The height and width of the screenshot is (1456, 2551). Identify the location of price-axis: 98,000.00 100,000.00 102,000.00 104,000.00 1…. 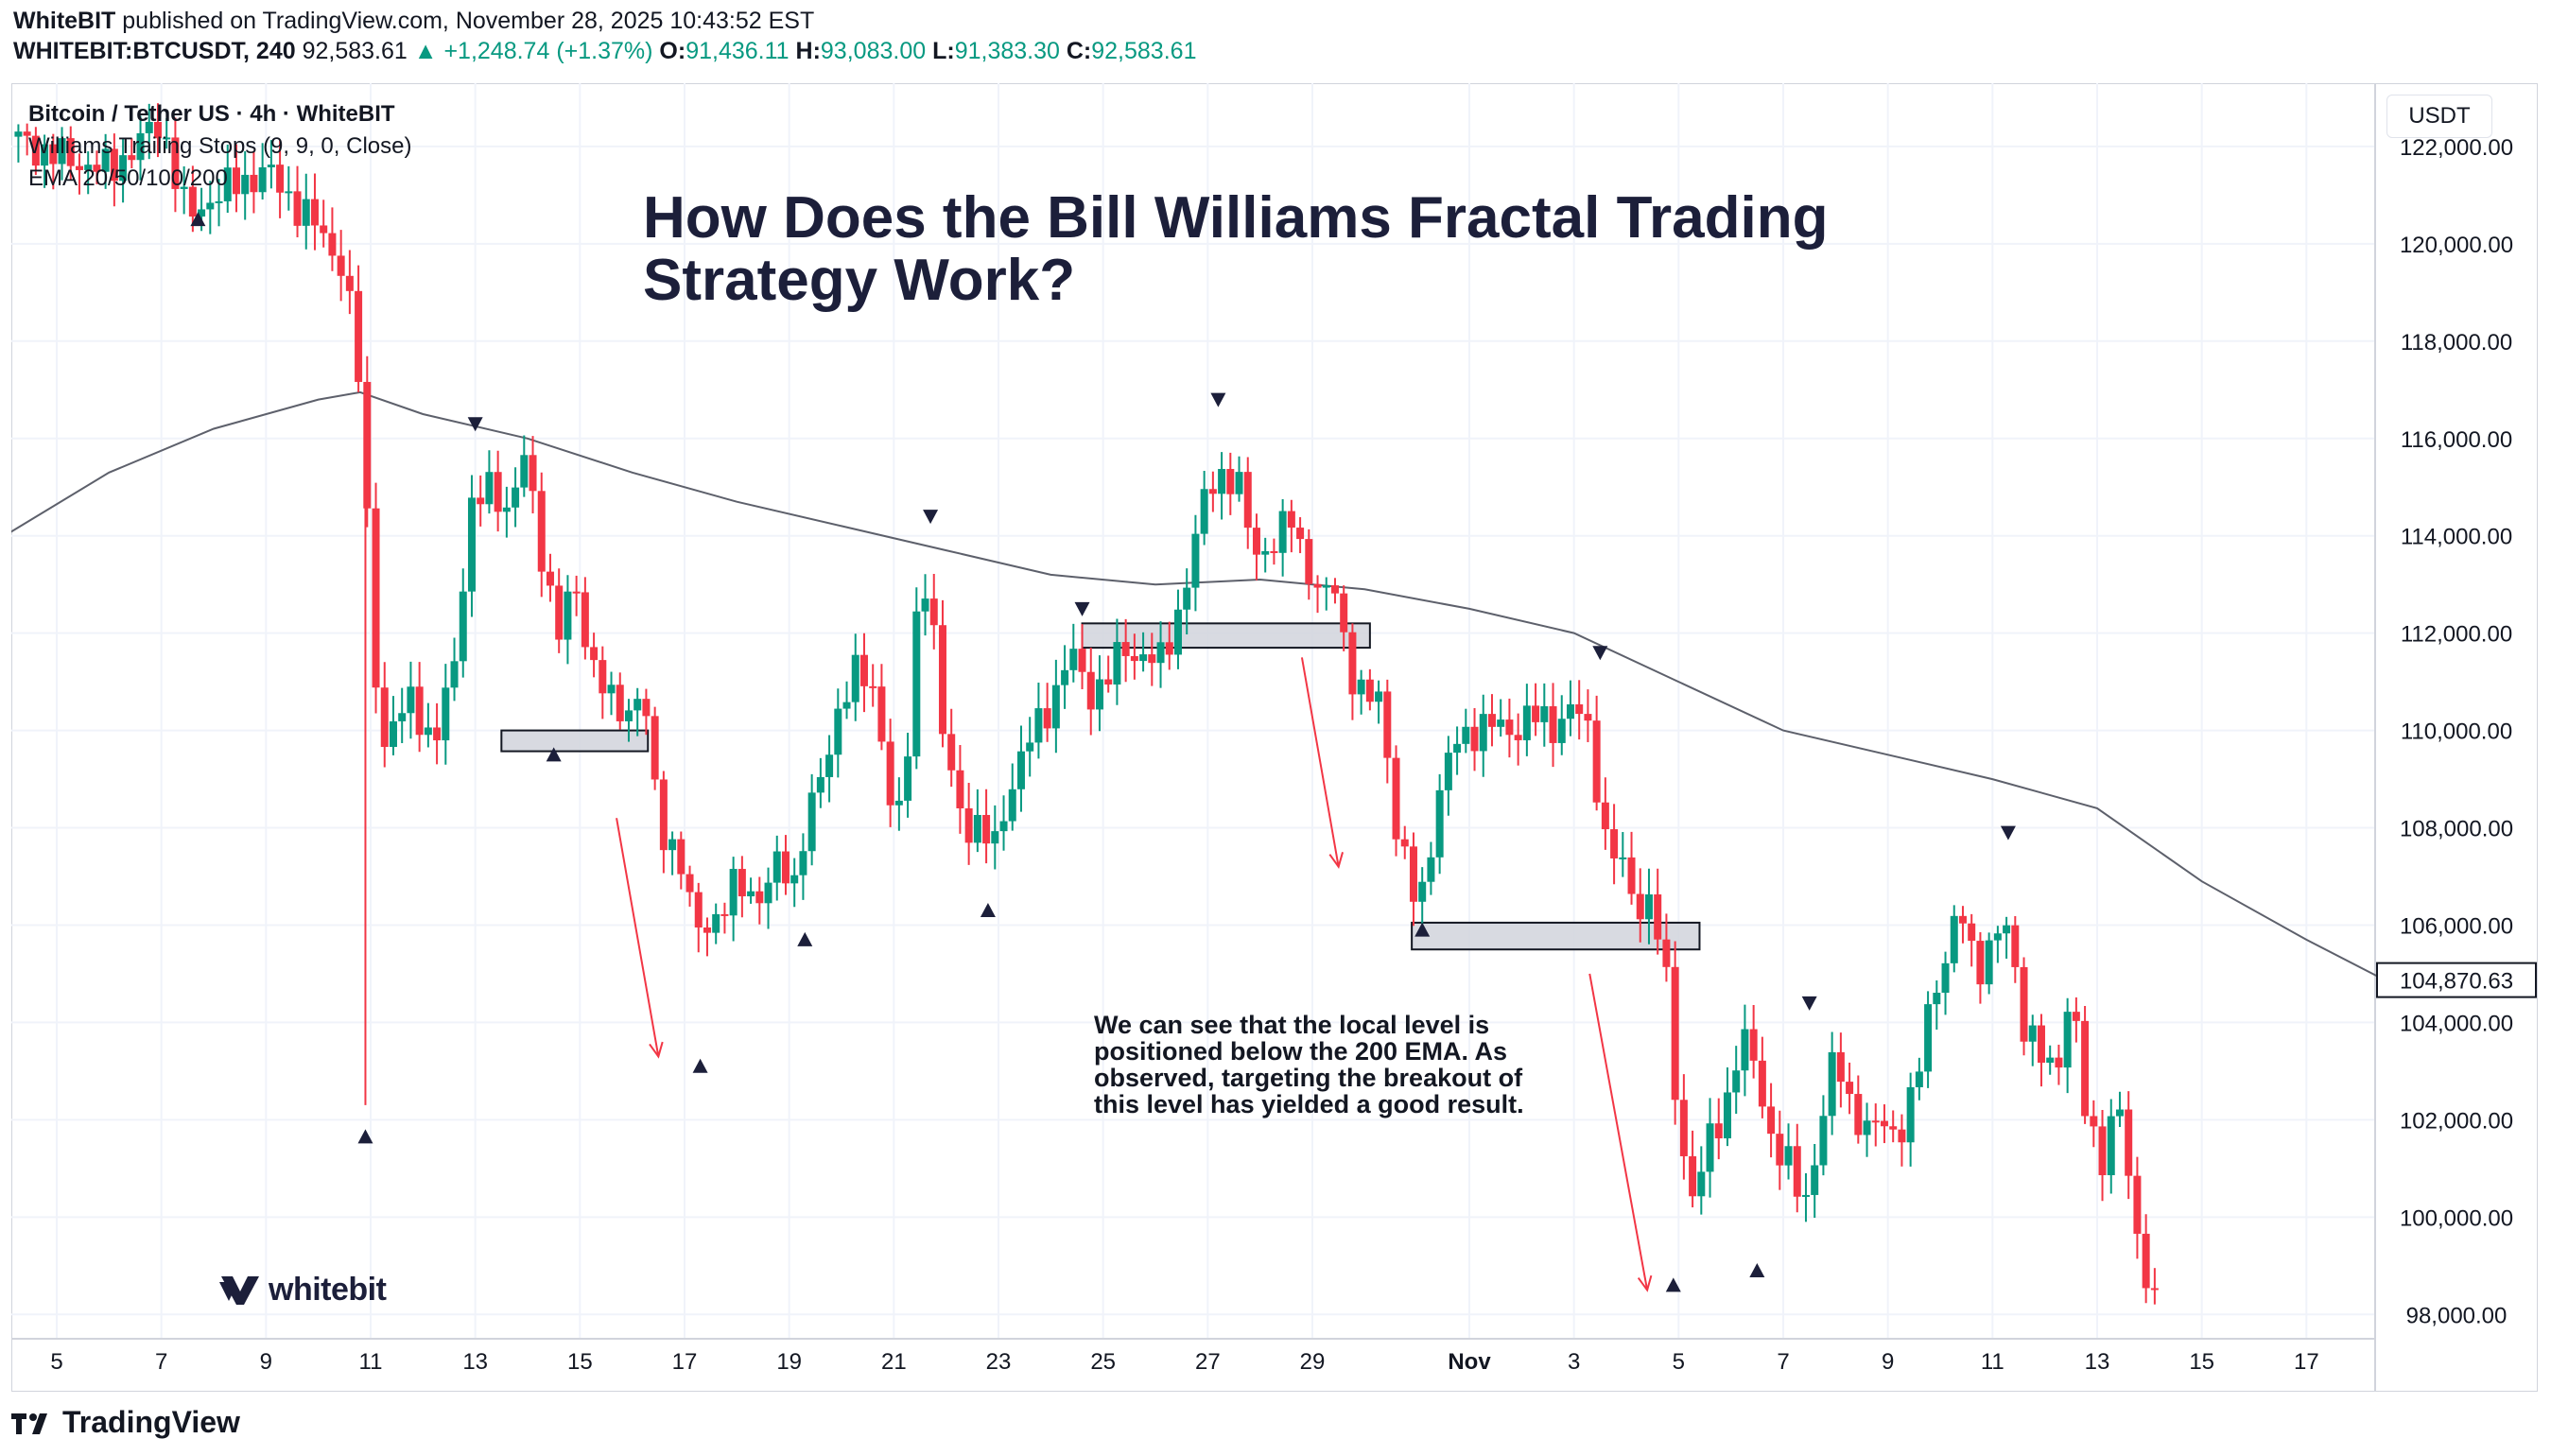
(2456, 731).